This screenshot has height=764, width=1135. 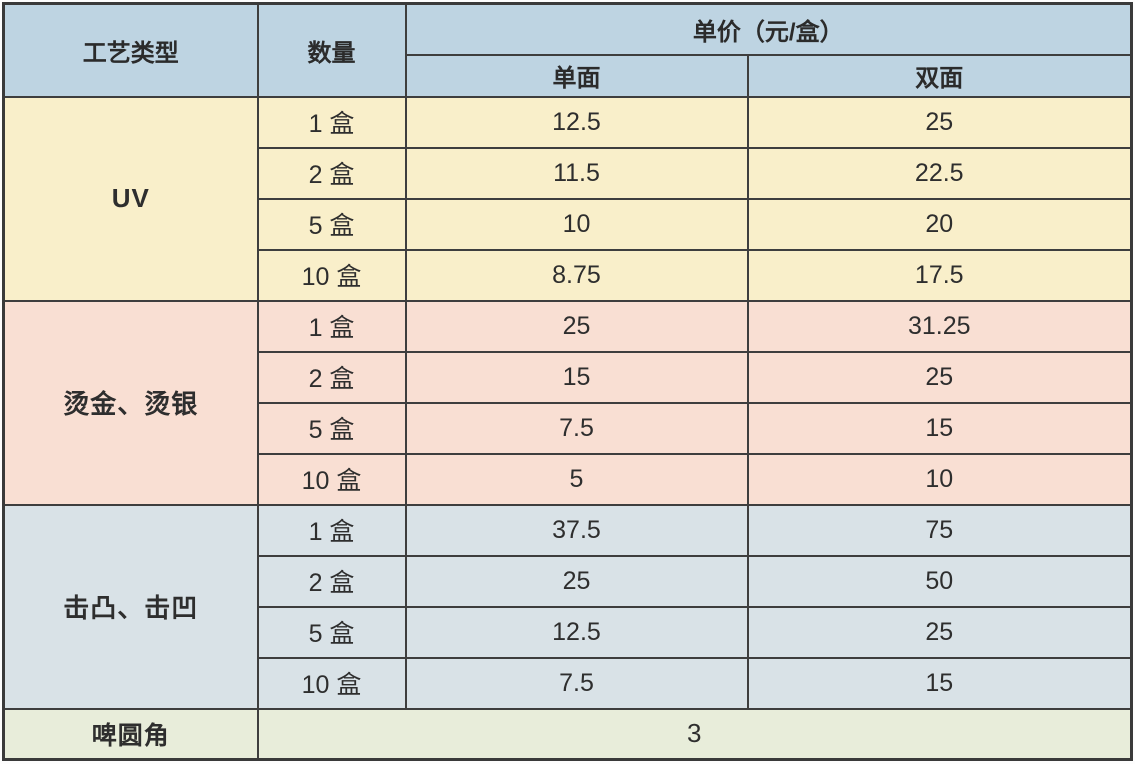 I want to click on price-single-cell: 5, so click(x=576, y=479).